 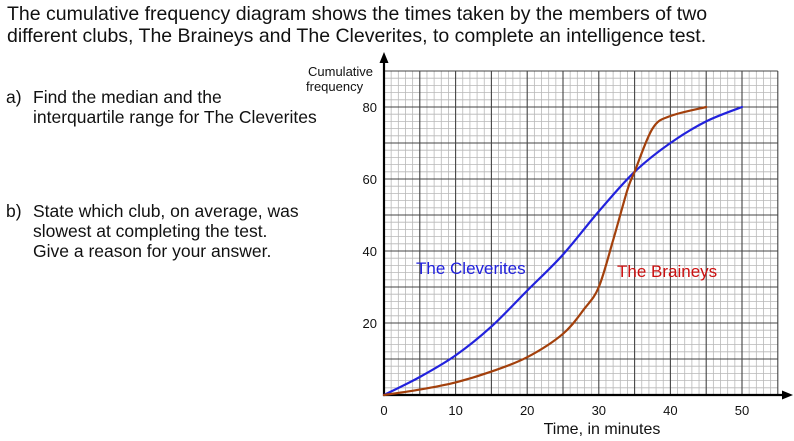 I want to click on x-tick-label: 50, so click(x=742, y=410).